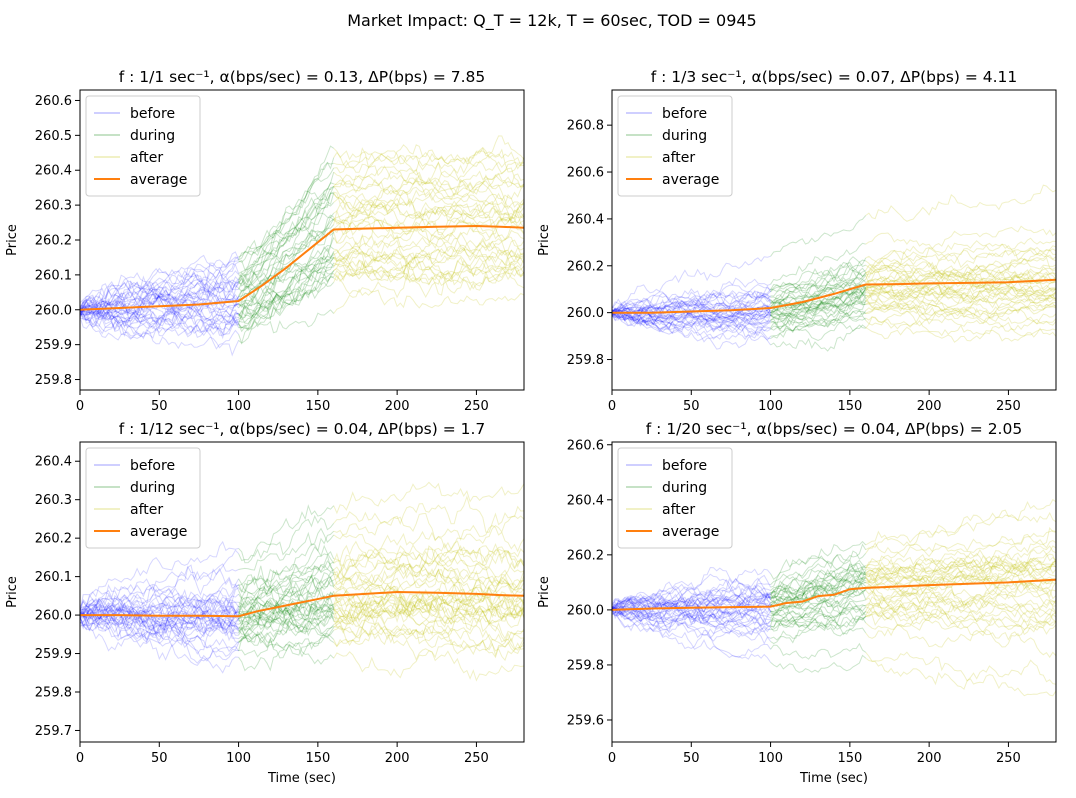 The height and width of the screenshot is (798, 1076). What do you see at coordinates (690, 180) in the screenshot?
I see `legend-label-average: average` at bounding box center [690, 180].